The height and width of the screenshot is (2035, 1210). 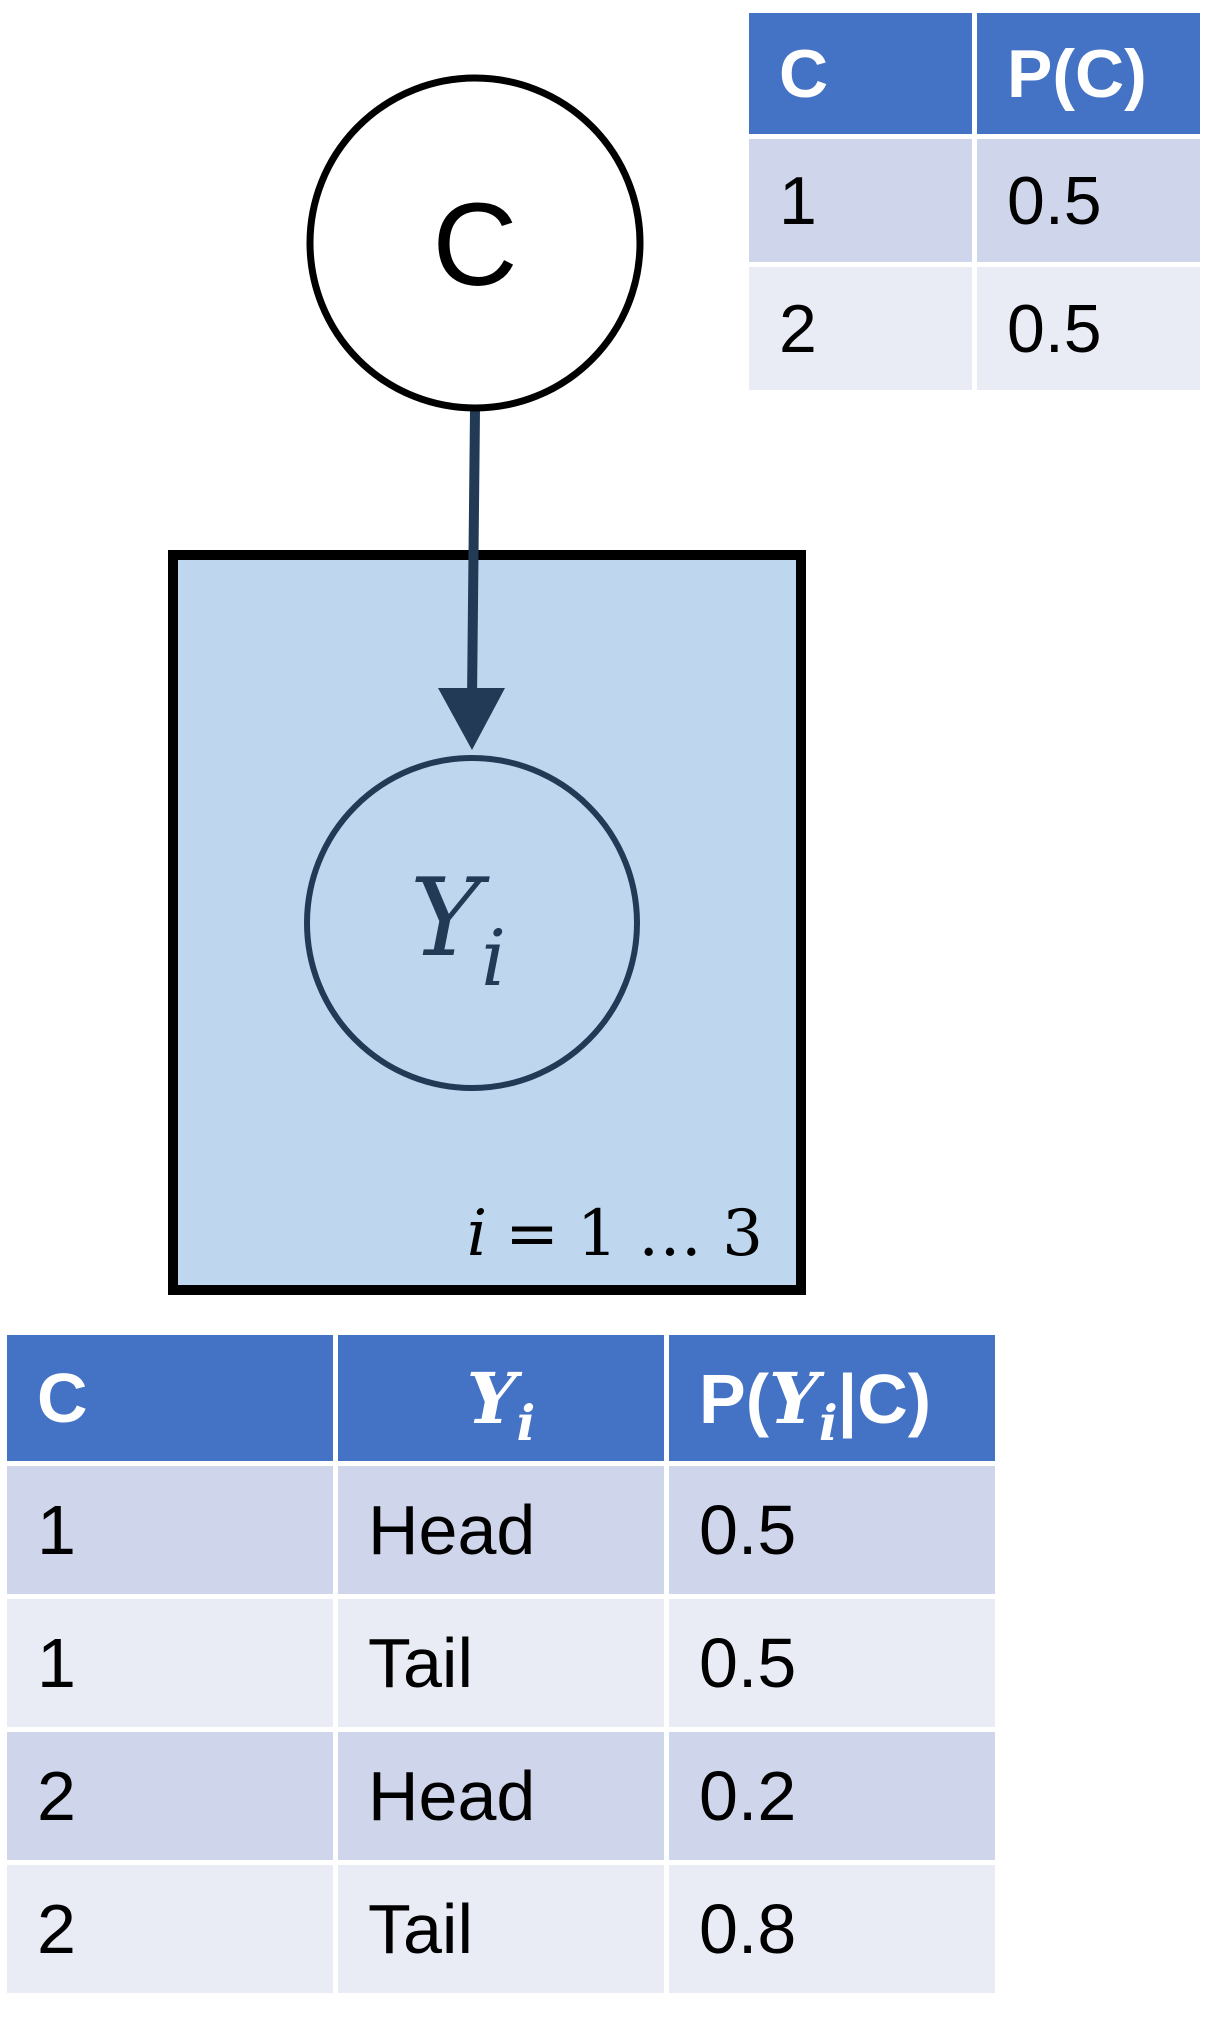 I want to click on table-row: 2 0.5, so click(x=974, y=328).